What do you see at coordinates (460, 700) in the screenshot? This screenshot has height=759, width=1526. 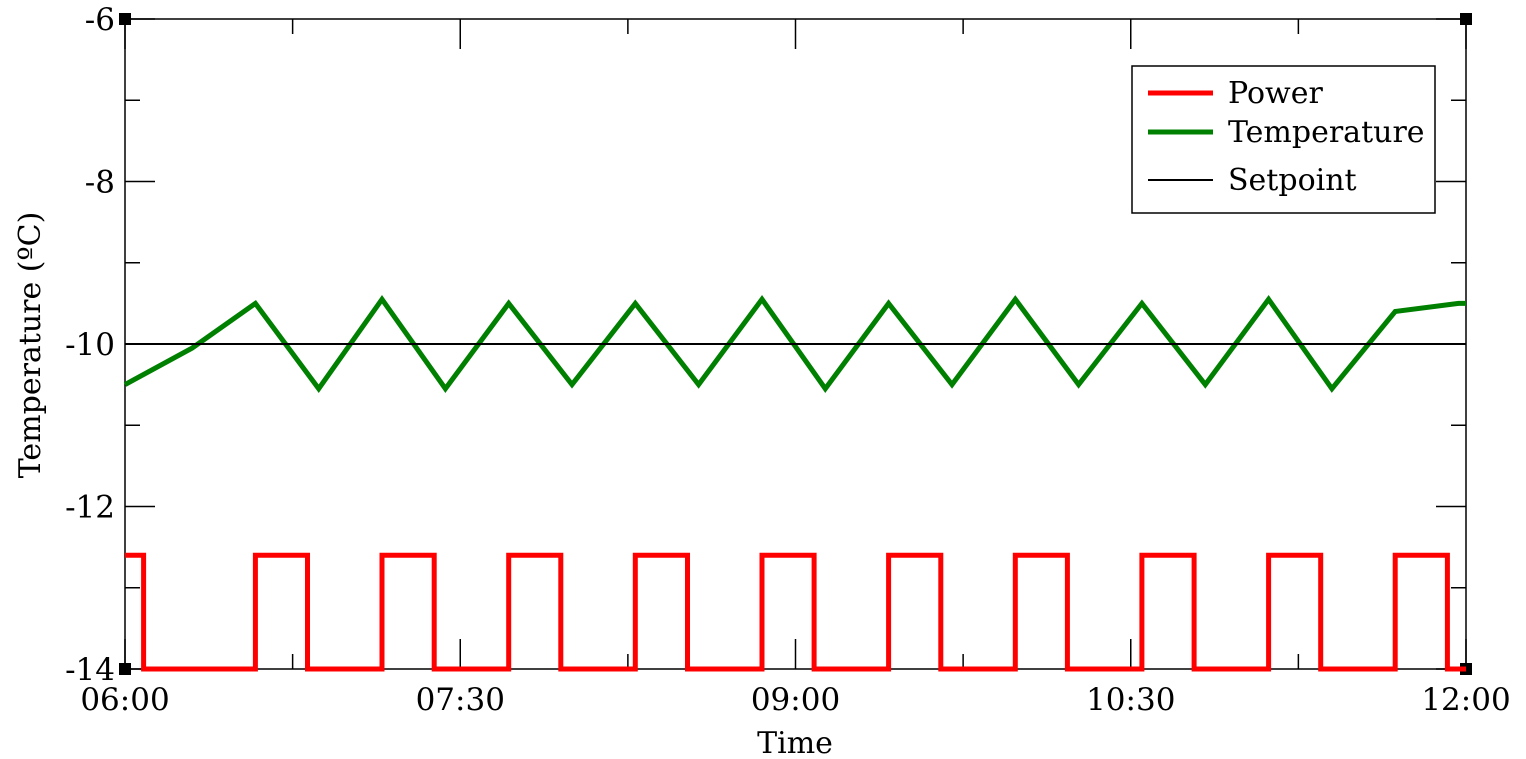 I see `x-tick-label: 07:30` at bounding box center [460, 700].